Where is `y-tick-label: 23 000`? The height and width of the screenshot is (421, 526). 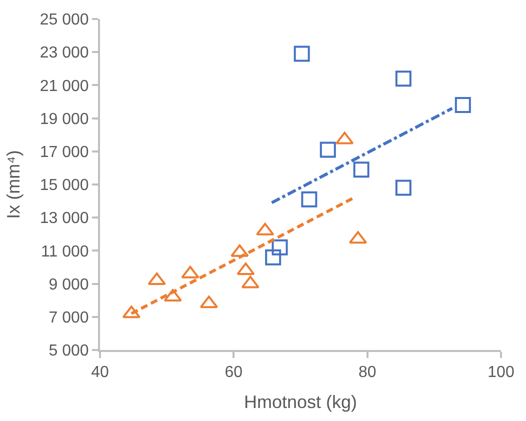
y-tick-label: 23 000 is located at coordinates (64, 53).